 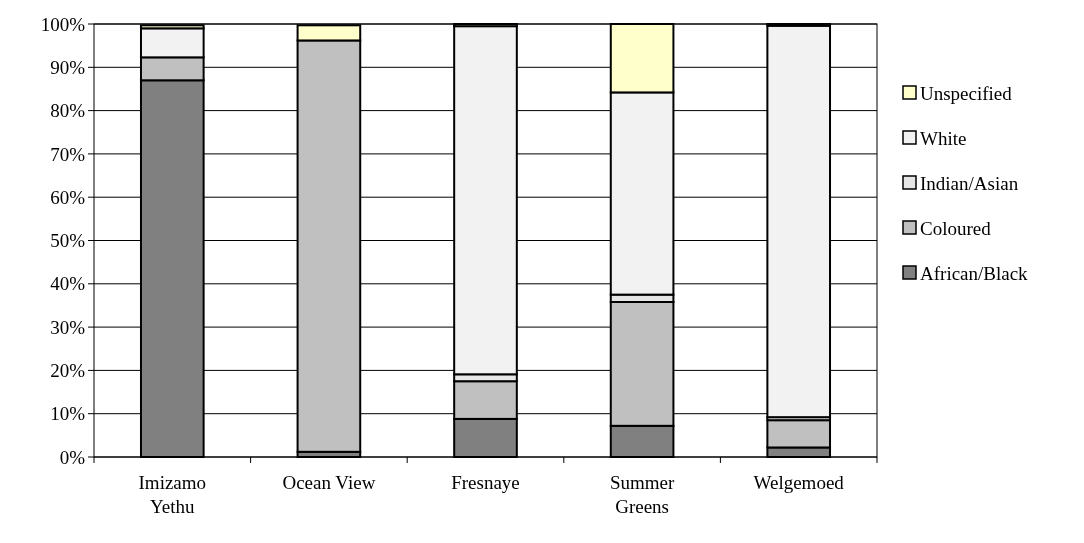 What do you see at coordinates (68, 154) in the screenshot?
I see `y-tick-label: 70%` at bounding box center [68, 154].